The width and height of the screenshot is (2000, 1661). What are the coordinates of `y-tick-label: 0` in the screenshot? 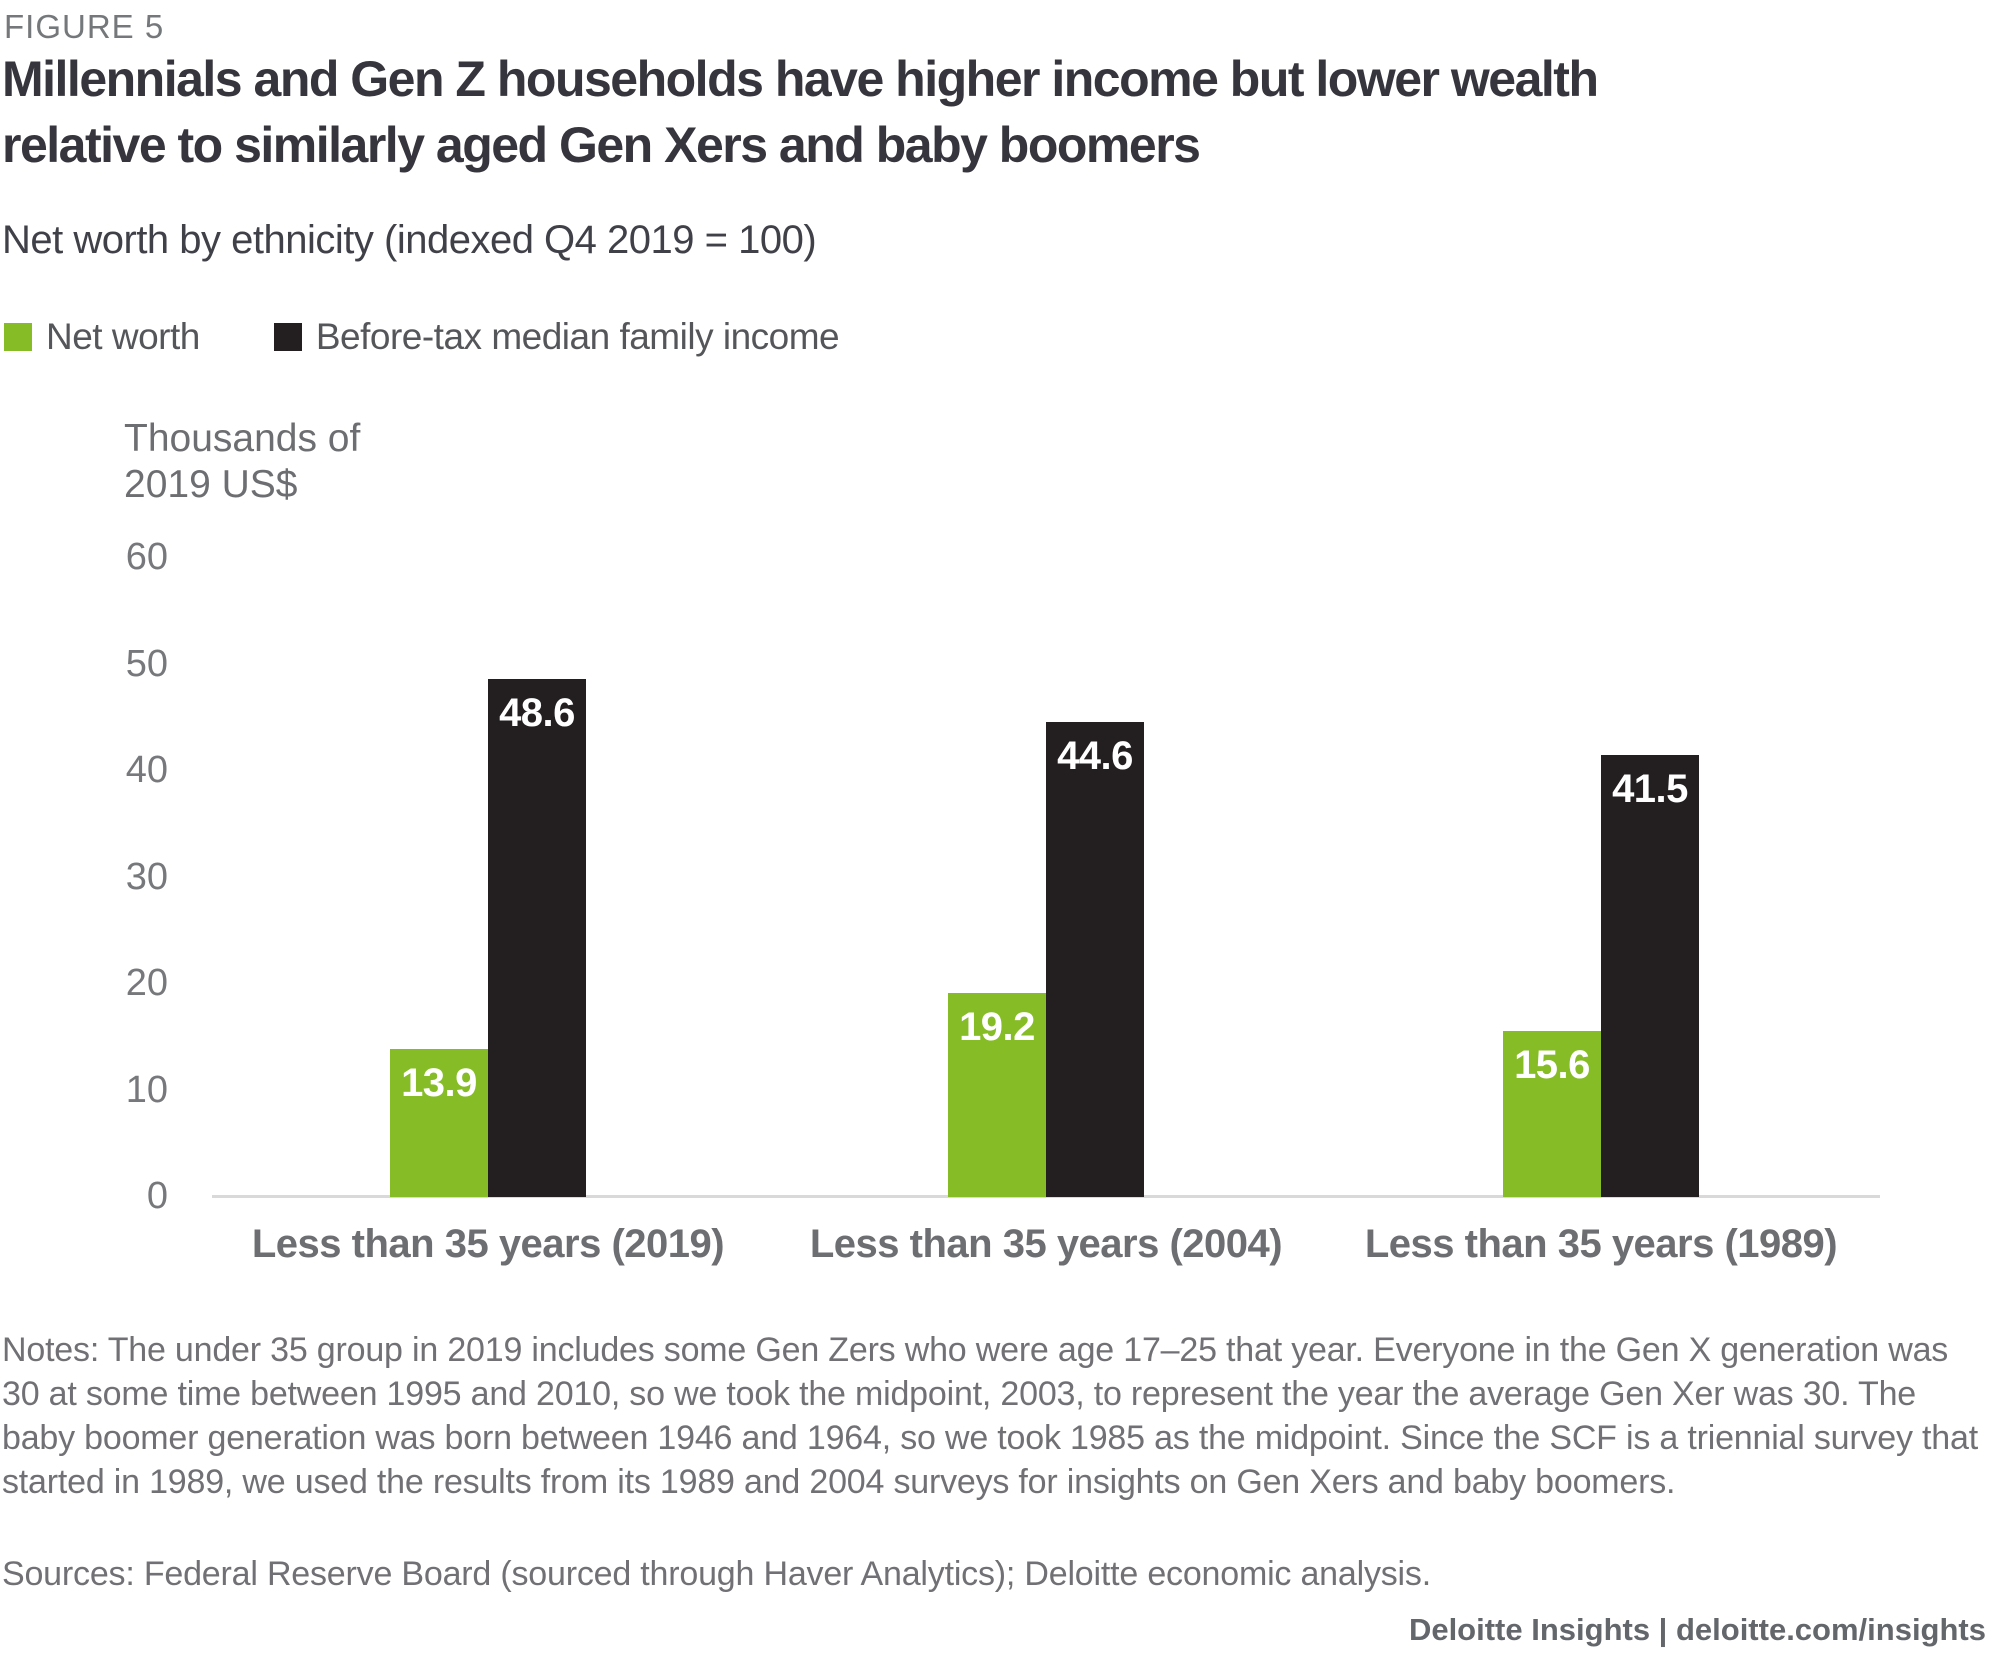 It's located at (157, 1196).